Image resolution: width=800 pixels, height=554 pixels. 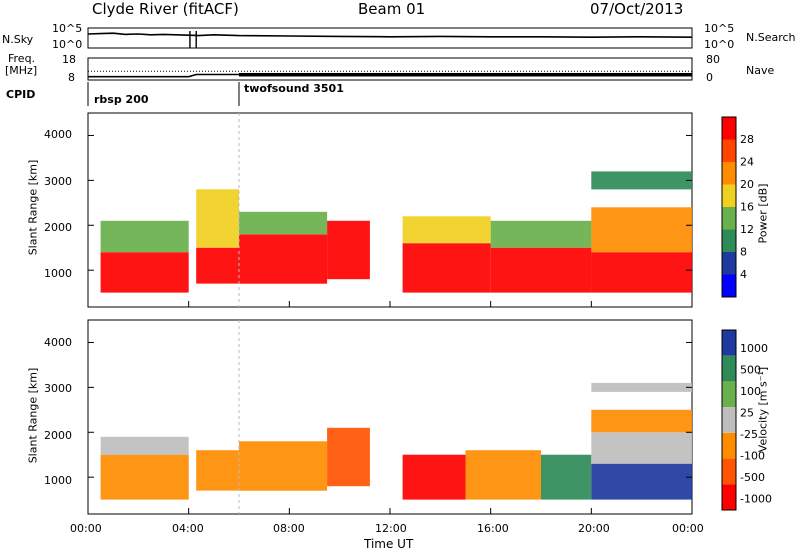 What do you see at coordinates (22, 58) in the screenshot?
I see `freq-left-label-1: Freq.` at bounding box center [22, 58].